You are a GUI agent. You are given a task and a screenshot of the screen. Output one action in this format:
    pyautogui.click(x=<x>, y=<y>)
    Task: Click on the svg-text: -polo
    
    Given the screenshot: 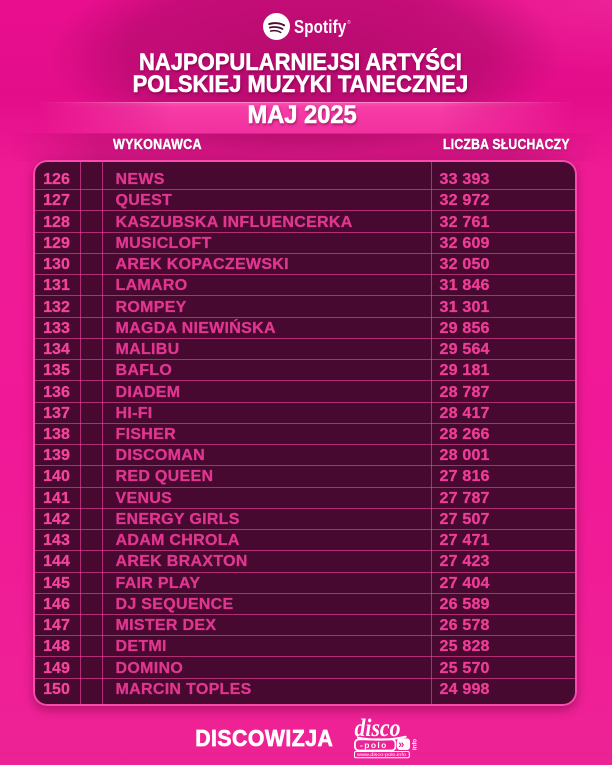 What is the action you would take?
    pyautogui.click(x=374, y=745)
    